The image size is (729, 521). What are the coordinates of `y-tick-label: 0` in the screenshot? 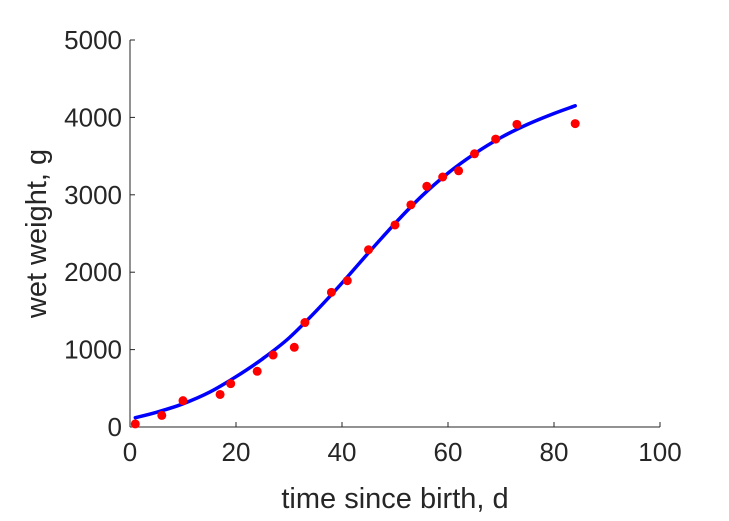 It's located at (115, 427).